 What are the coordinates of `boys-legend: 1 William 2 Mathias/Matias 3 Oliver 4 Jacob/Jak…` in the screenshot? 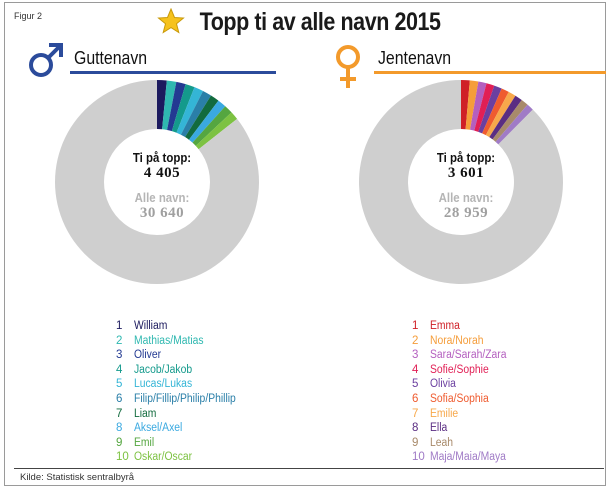 It's located at (181, 392).